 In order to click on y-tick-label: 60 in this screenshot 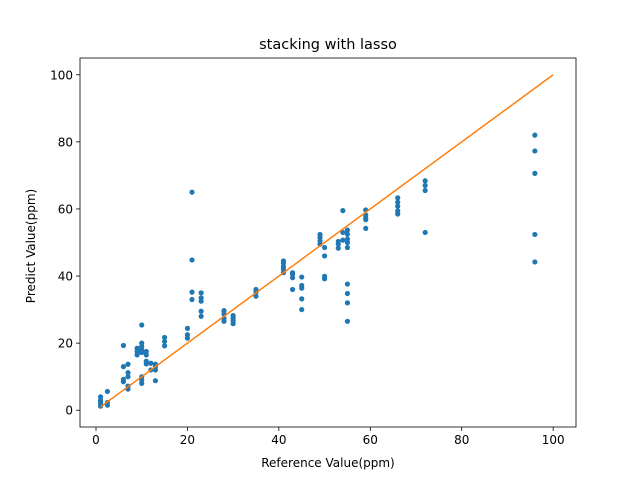, I will do `click(65, 209)`.